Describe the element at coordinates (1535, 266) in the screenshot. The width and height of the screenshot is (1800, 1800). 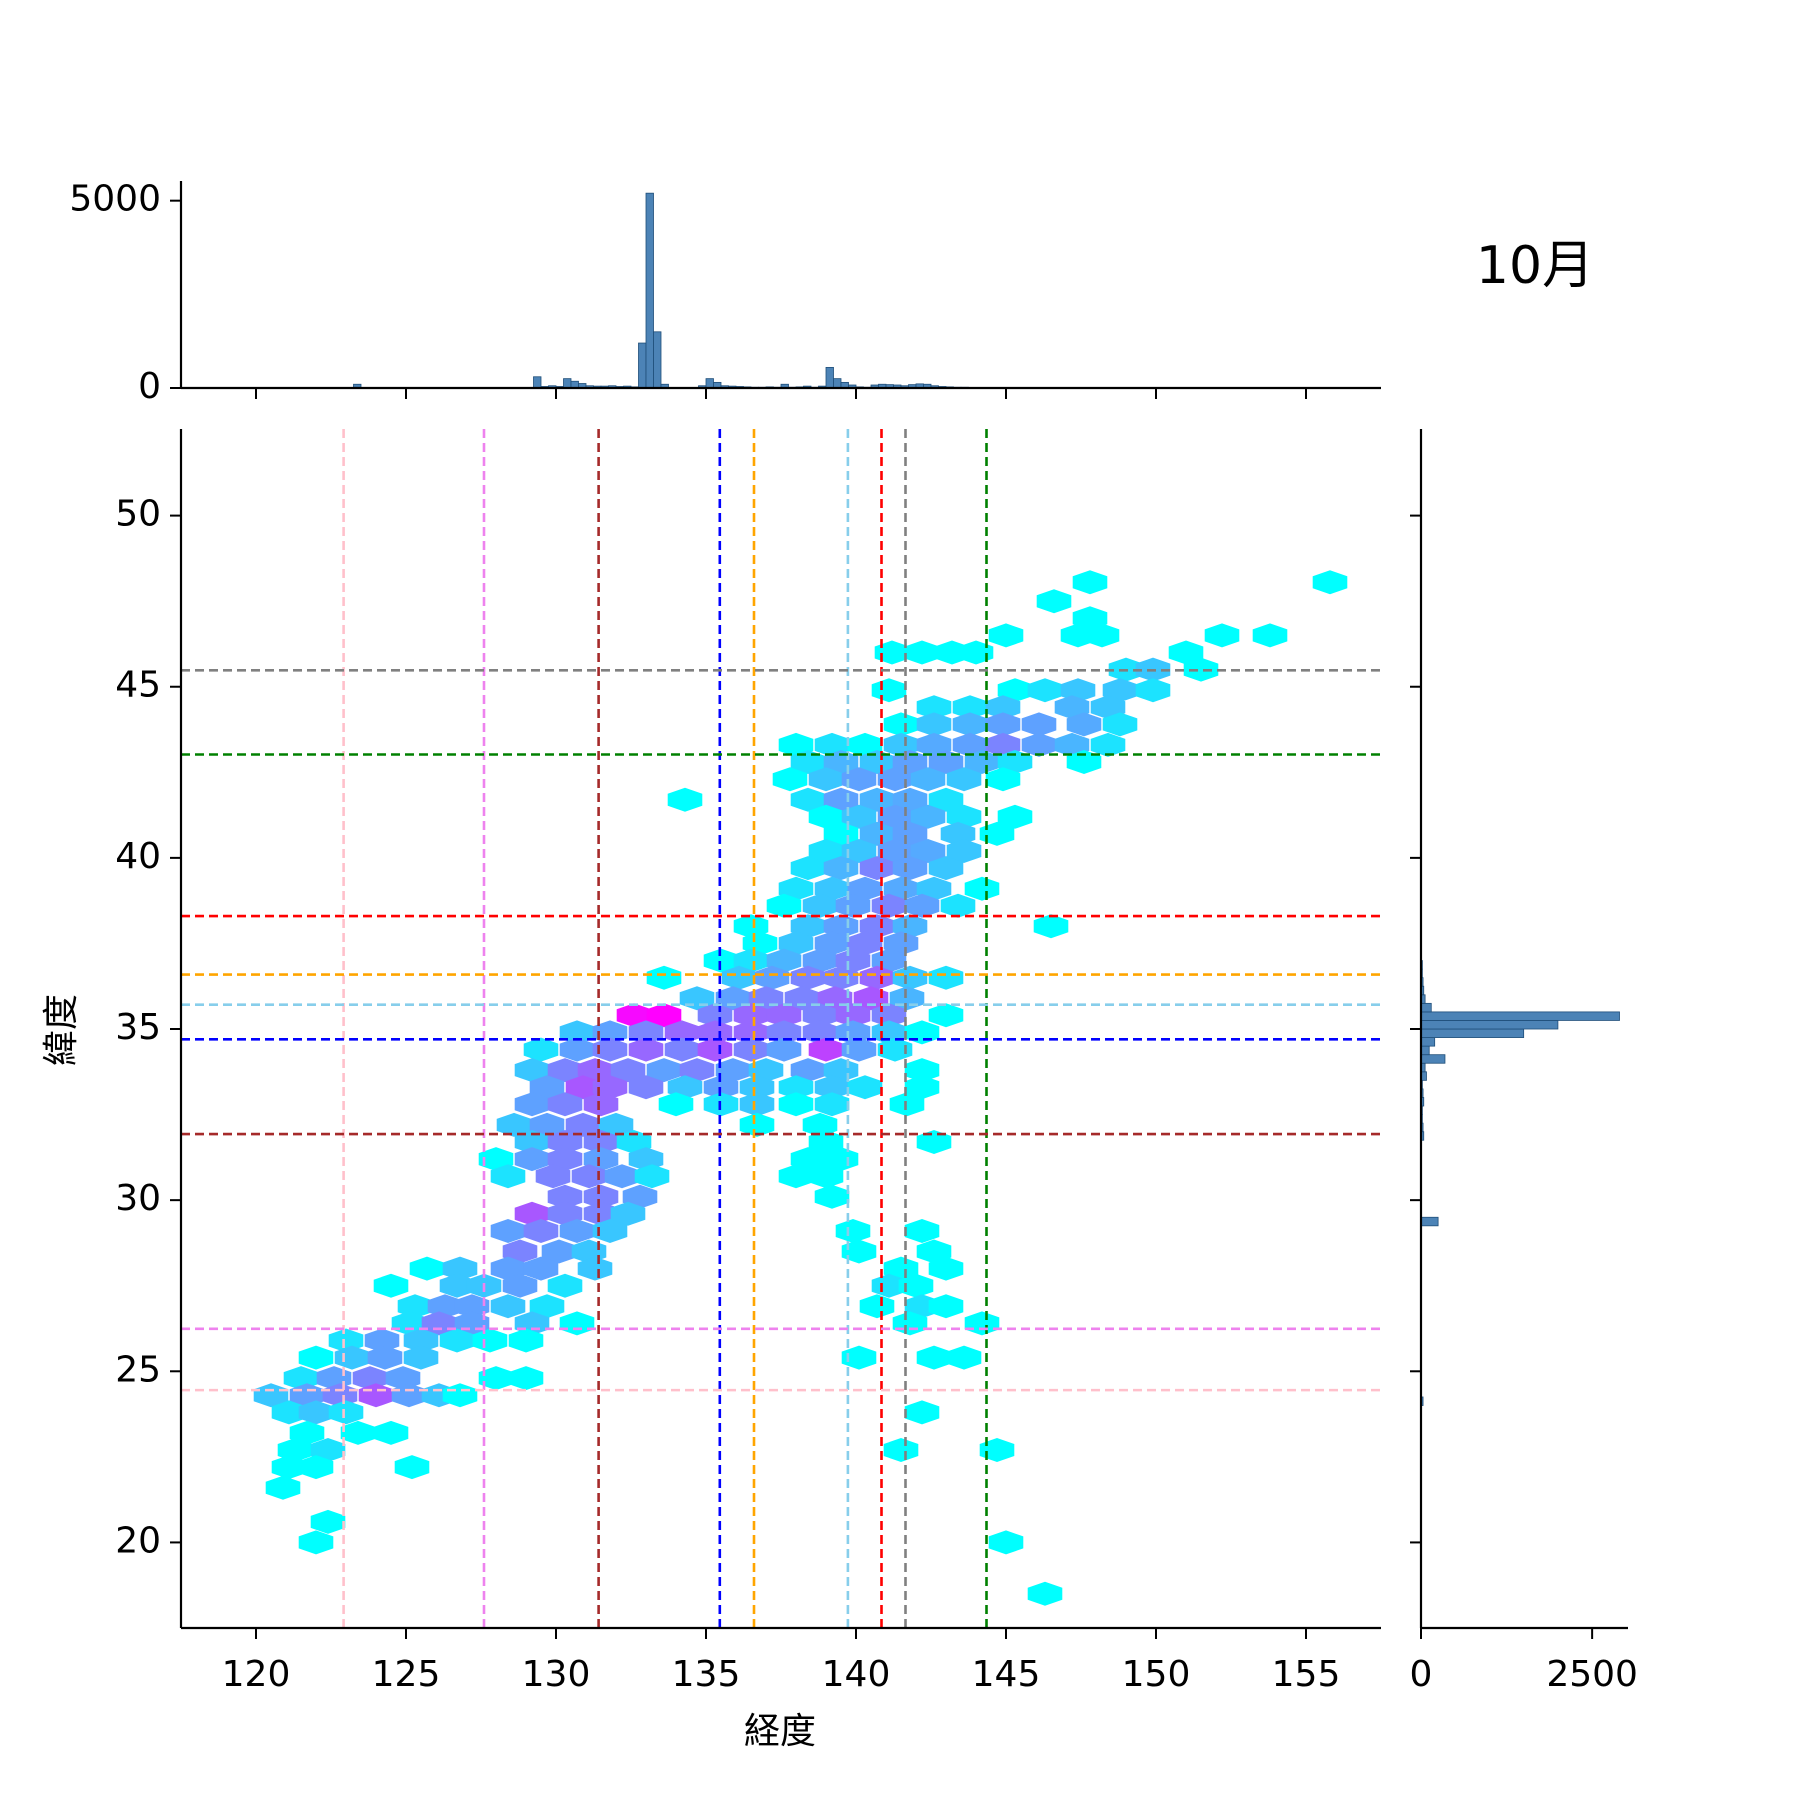
I see `chart-title: 10月` at that location.